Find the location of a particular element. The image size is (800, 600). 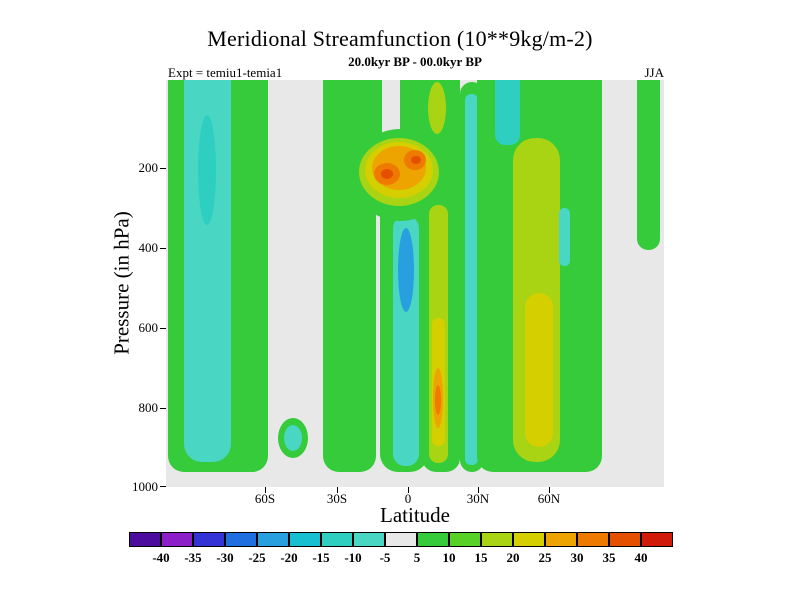

x-tick-label: 0 is located at coordinates (408, 498).